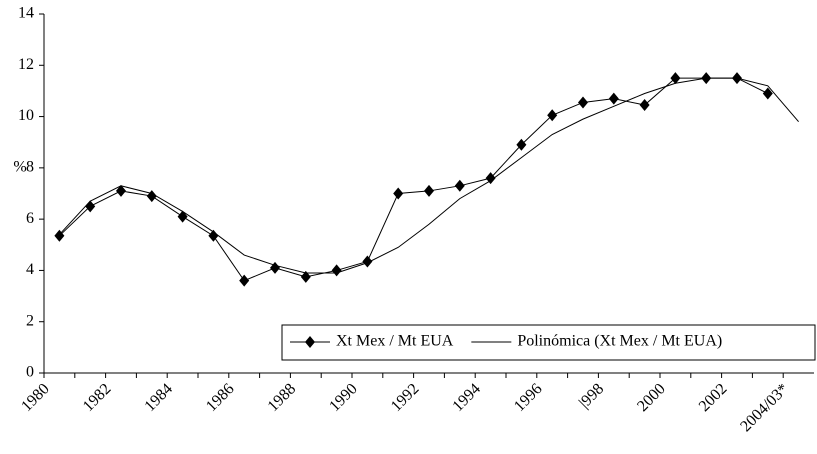 The image size is (817, 454). I want to click on x-tick-label: 1984, so click(158, 397).